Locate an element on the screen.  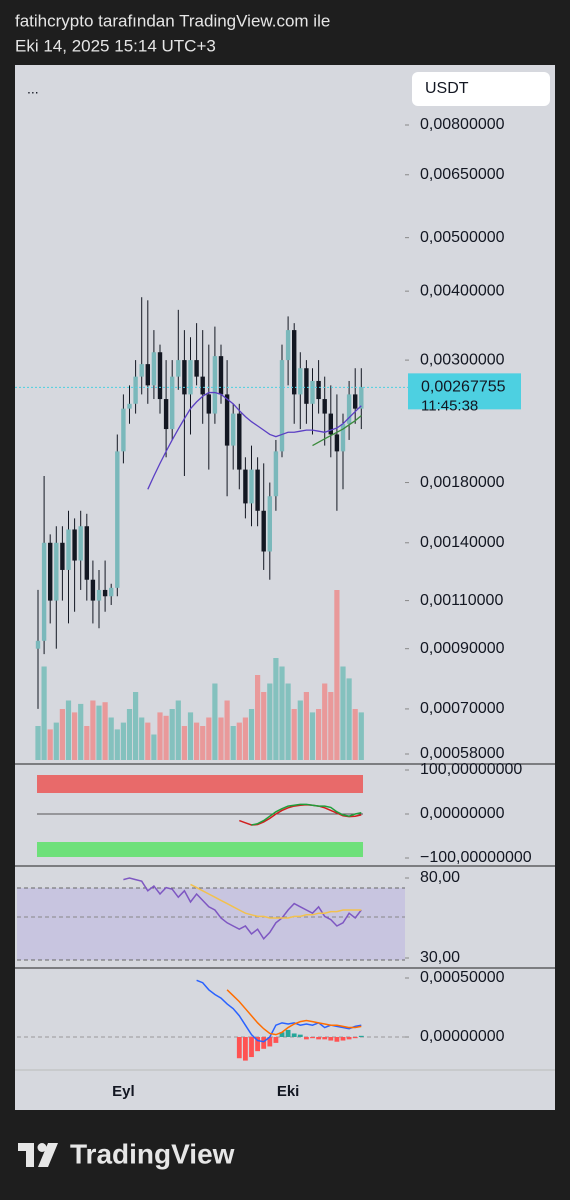
y-tick-label: 0,00180000 is located at coordinates (462, 482).